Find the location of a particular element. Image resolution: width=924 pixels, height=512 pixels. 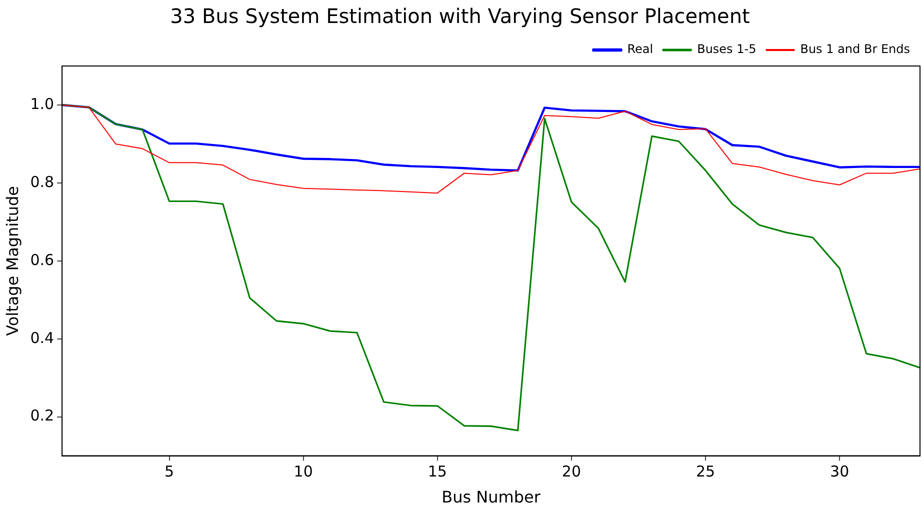

y-axis-title: Voltage Magnitude is located at coordinates (12, 261).